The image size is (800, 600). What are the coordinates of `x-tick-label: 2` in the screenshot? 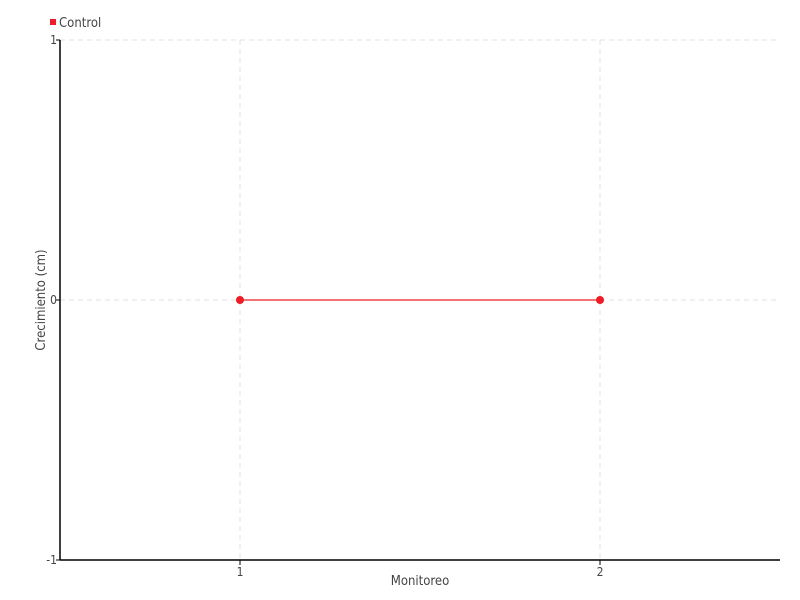 It's located at (600, 572).